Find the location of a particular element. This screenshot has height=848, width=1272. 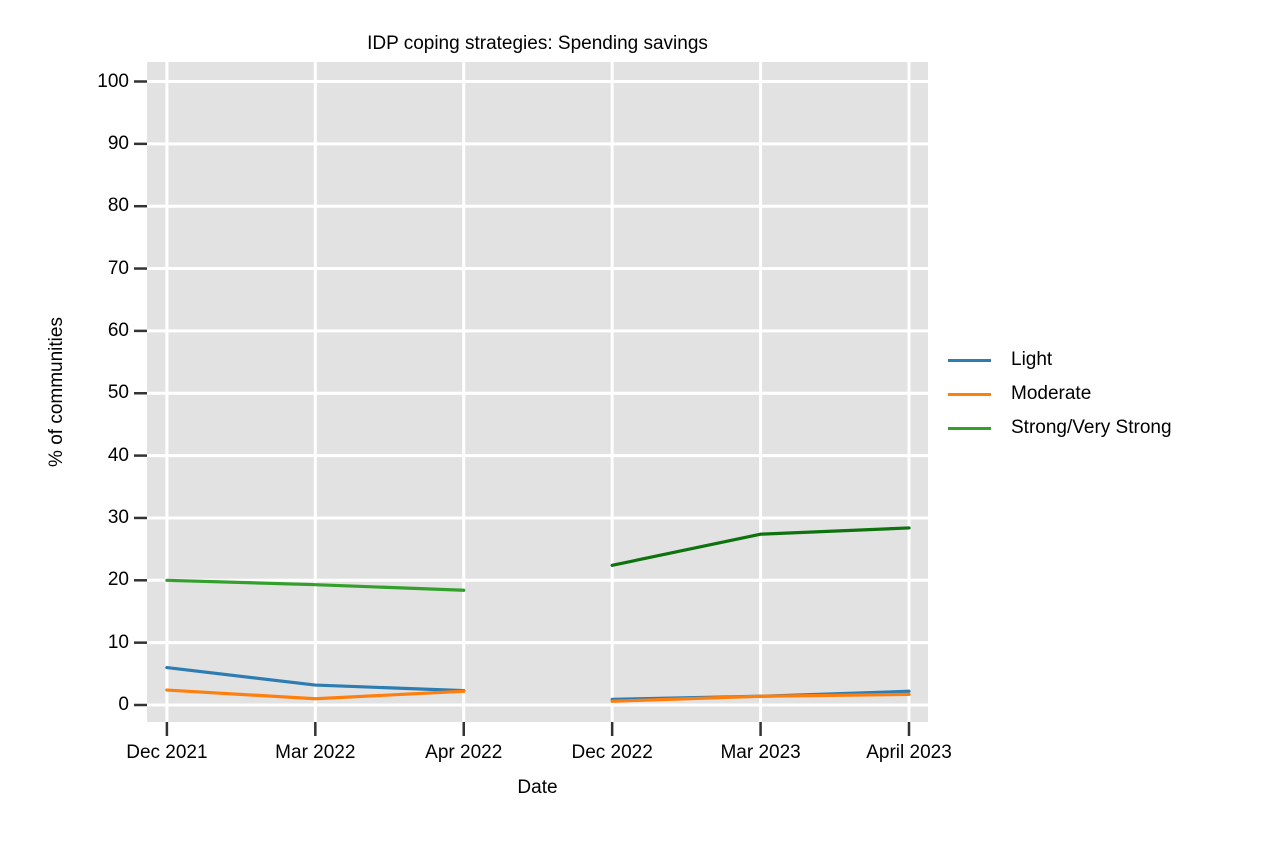

y-tick-labels: 0 10 20 30 40 50 60 70 80 90 100 is located at coordinates (64, 424).